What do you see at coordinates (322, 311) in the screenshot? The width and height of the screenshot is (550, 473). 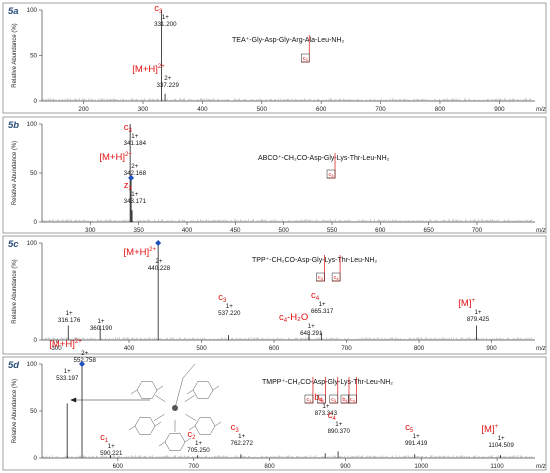 I see `peak-mz-label: 665.317` at bounding box center [322, 311].